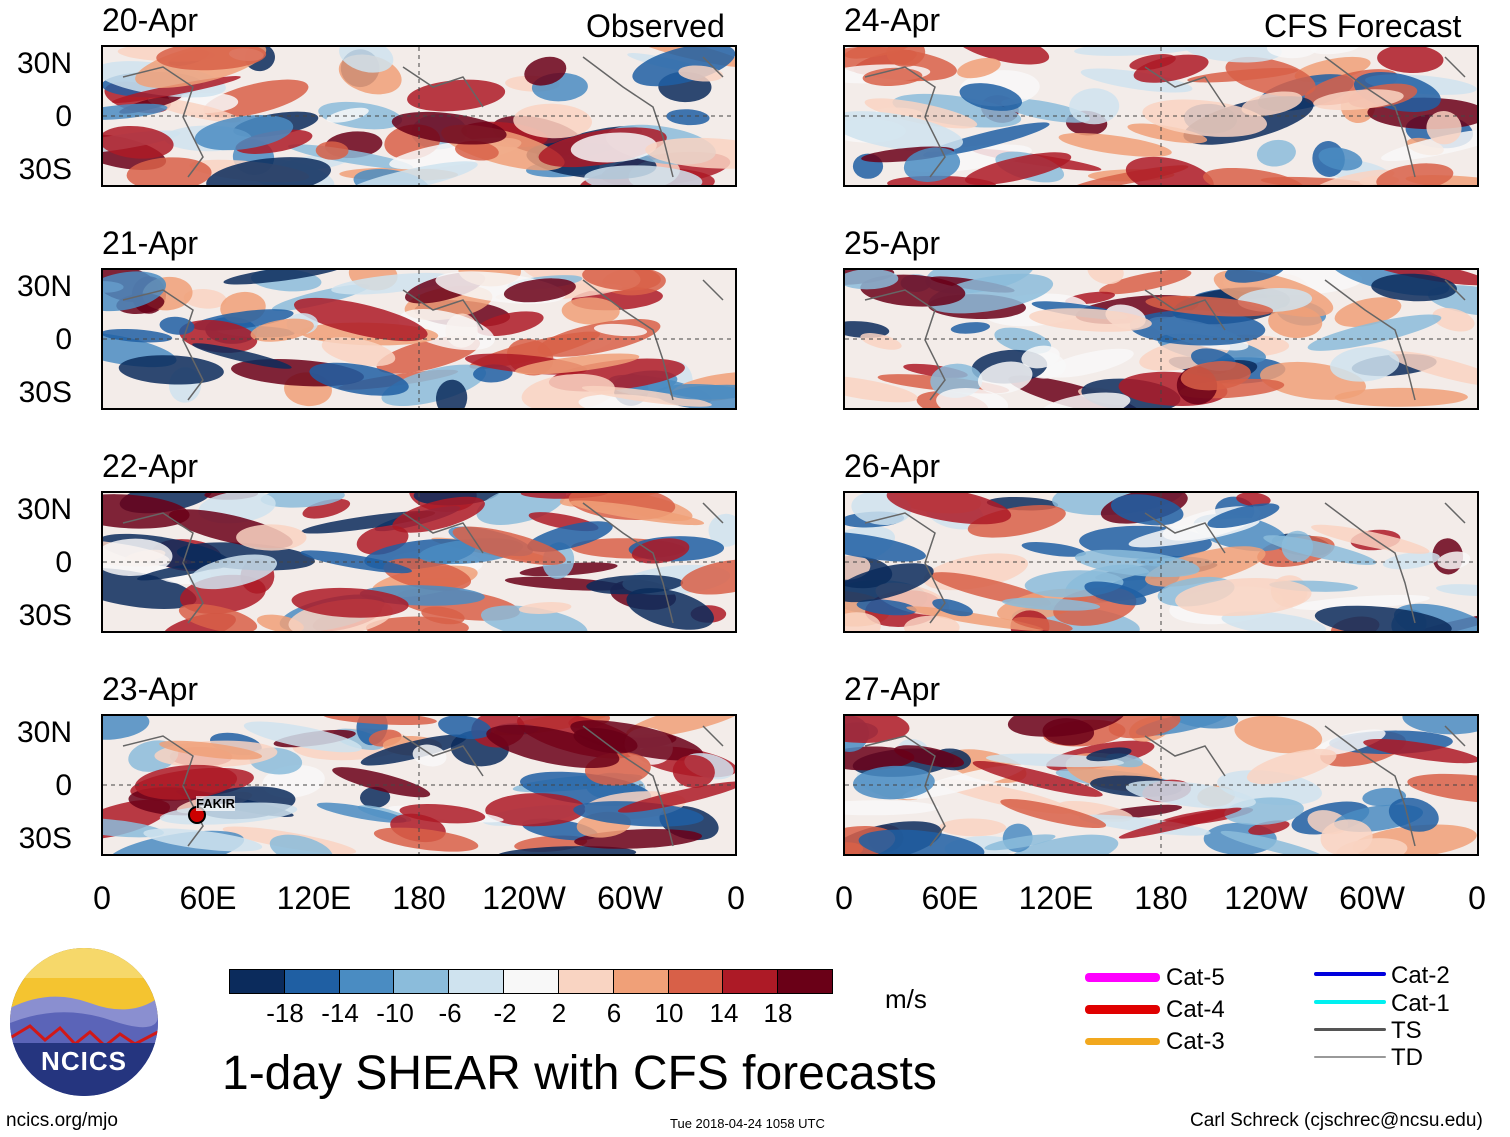  Describe the element at coordinates (62, 1120) in the screenshot. I see `footer-url: ncics.org/mjo` at that location.